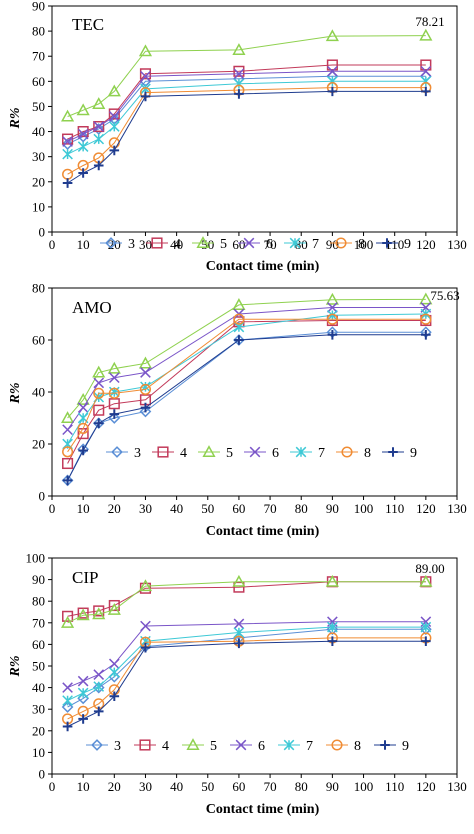  I want to click on y-tick-label: 90, so click(38, 7).